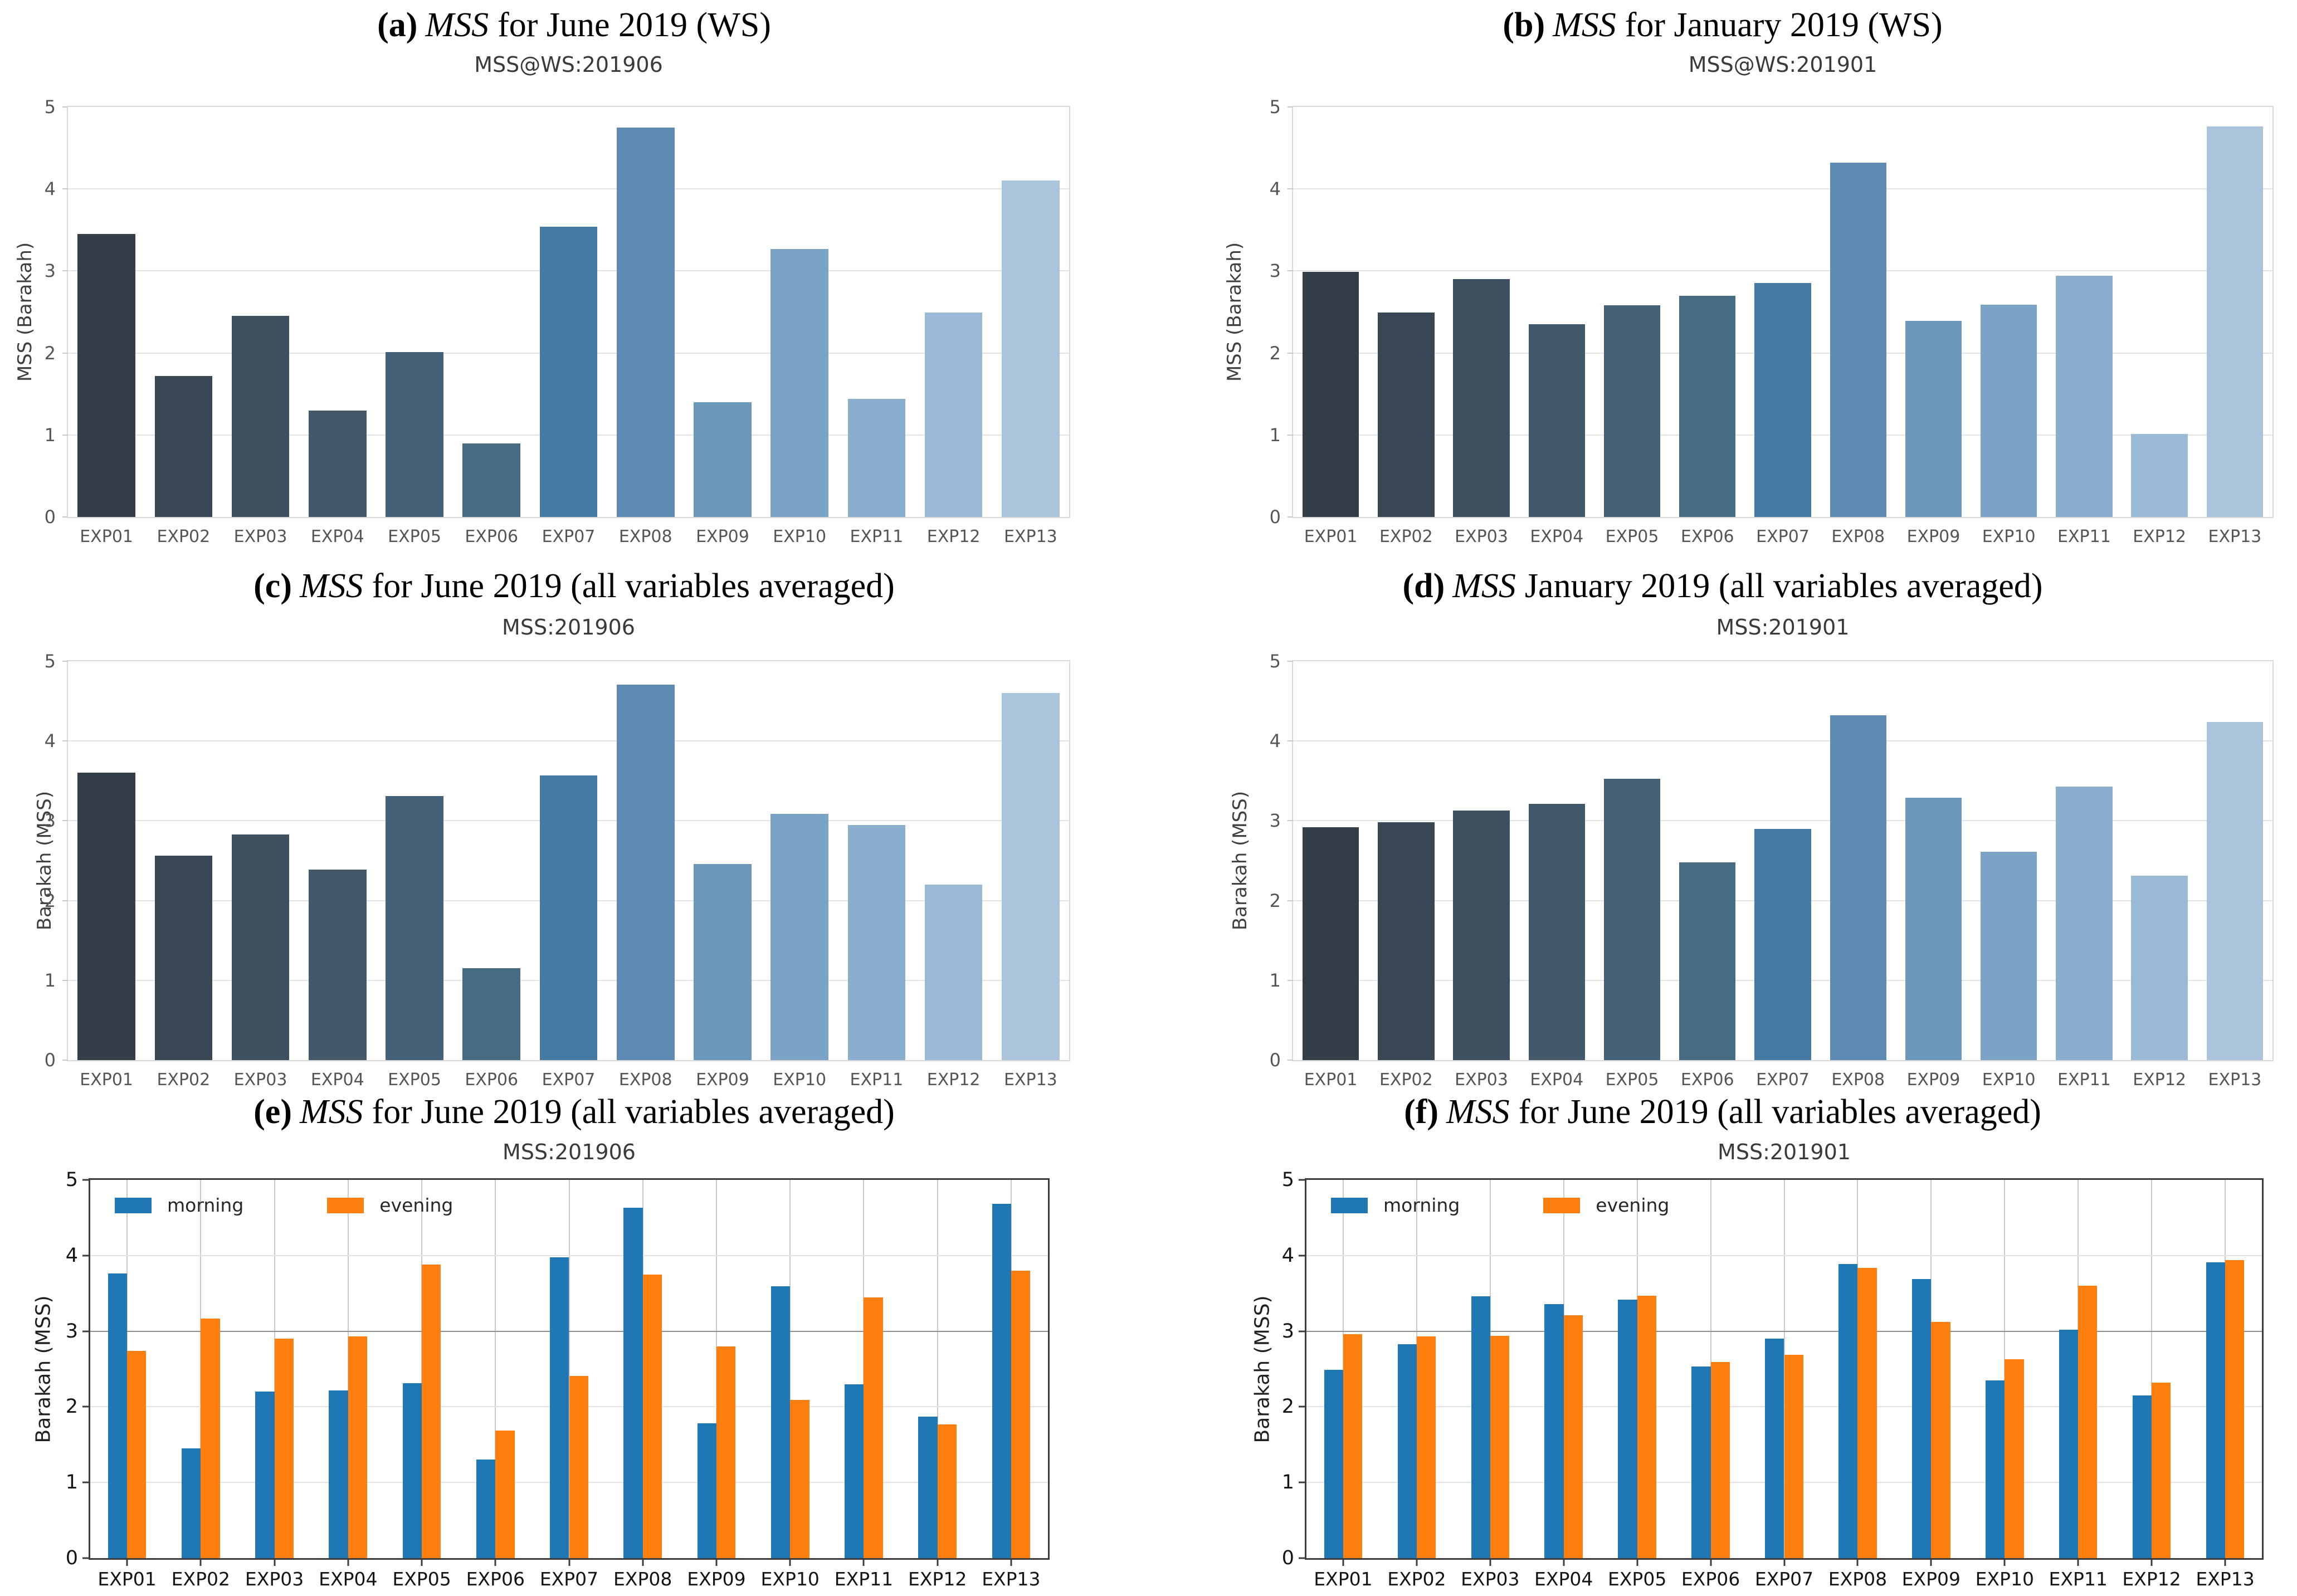 Image resolution: width=2297 pixels, height=1596 pixels. I want to click on x-tick-label: EXP05, so click(1637, 1579).